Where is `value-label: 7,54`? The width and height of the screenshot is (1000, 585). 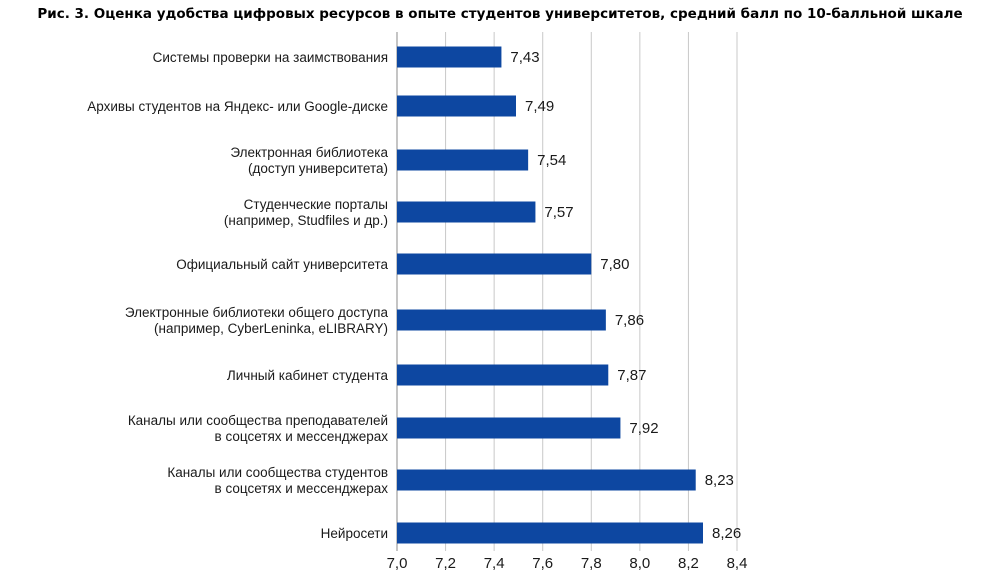
value-label: 7,54 is located at coordinates (551, 160).